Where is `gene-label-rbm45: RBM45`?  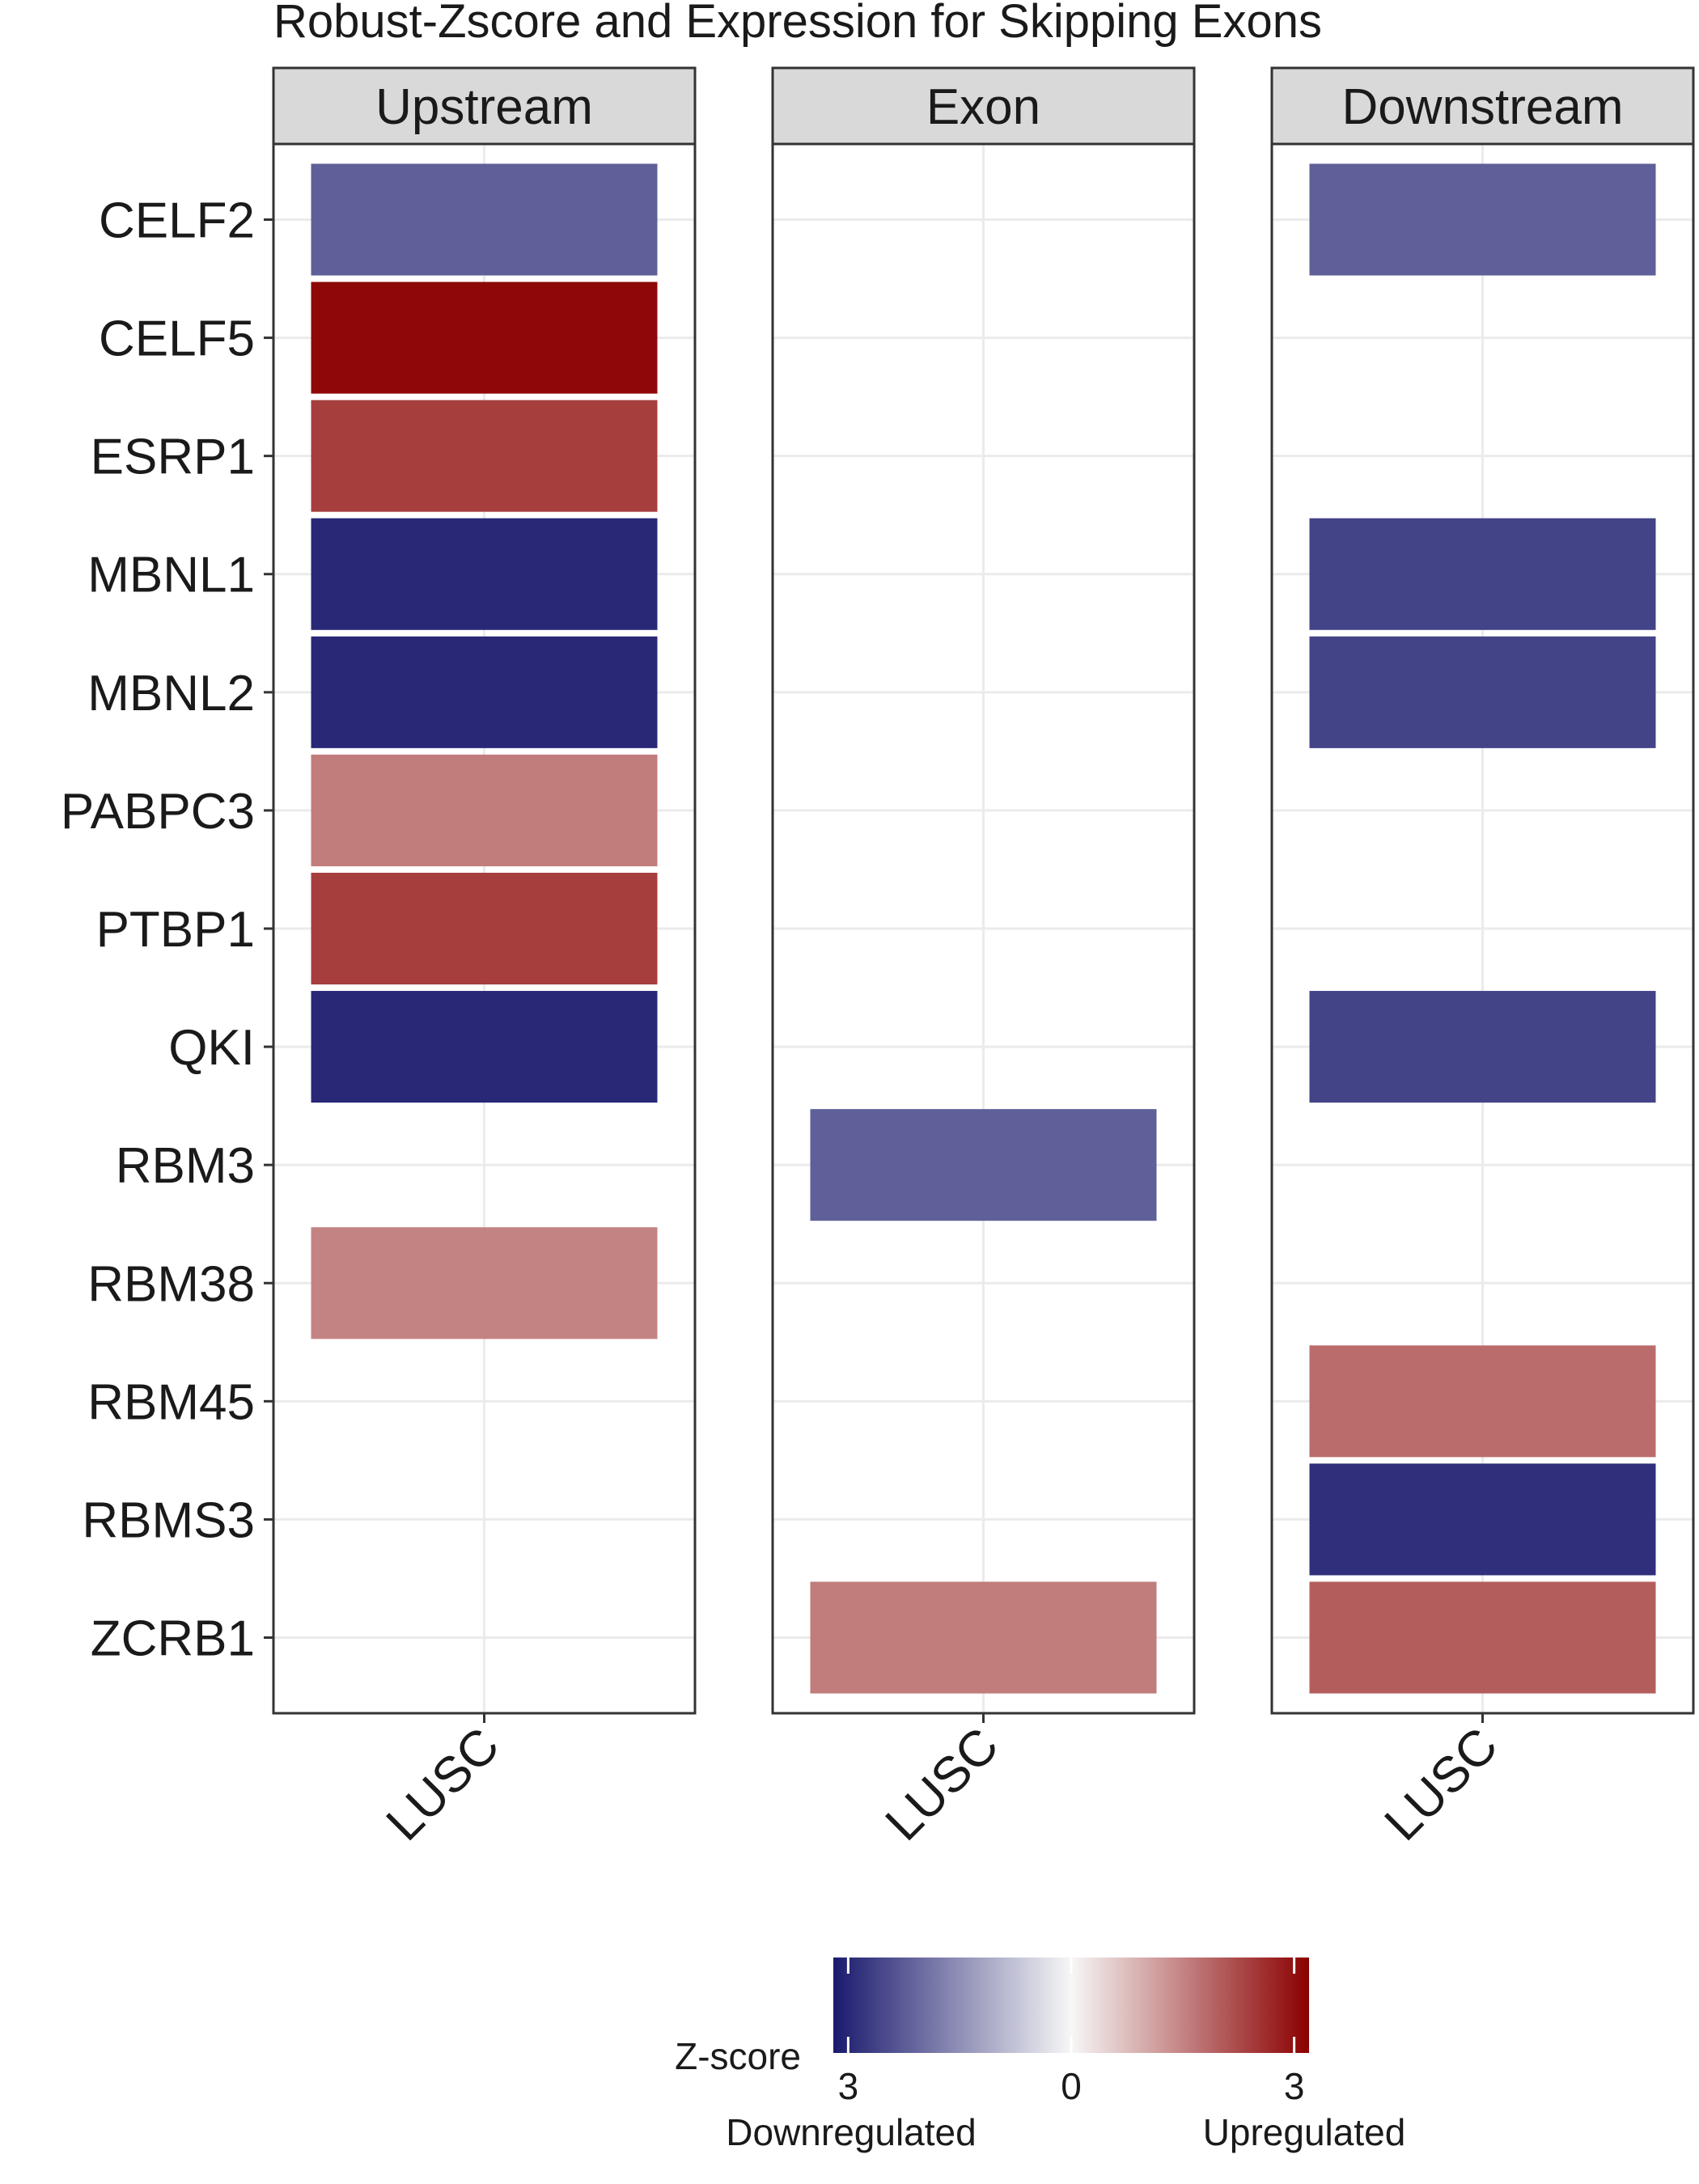 gene-label-rbm45: RBM45 is located at coordinates (171, 1402).